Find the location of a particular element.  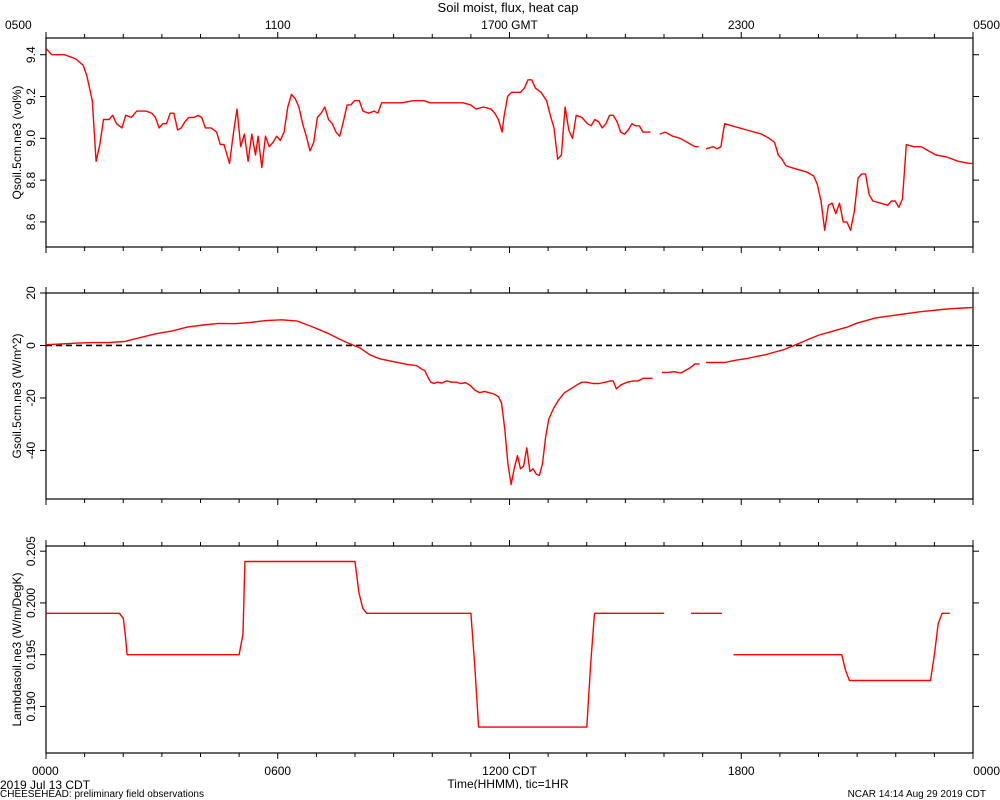

footer-credit: NCAR 14:14 Aug 29 2019 CDT is located at coordinates (916, 794).